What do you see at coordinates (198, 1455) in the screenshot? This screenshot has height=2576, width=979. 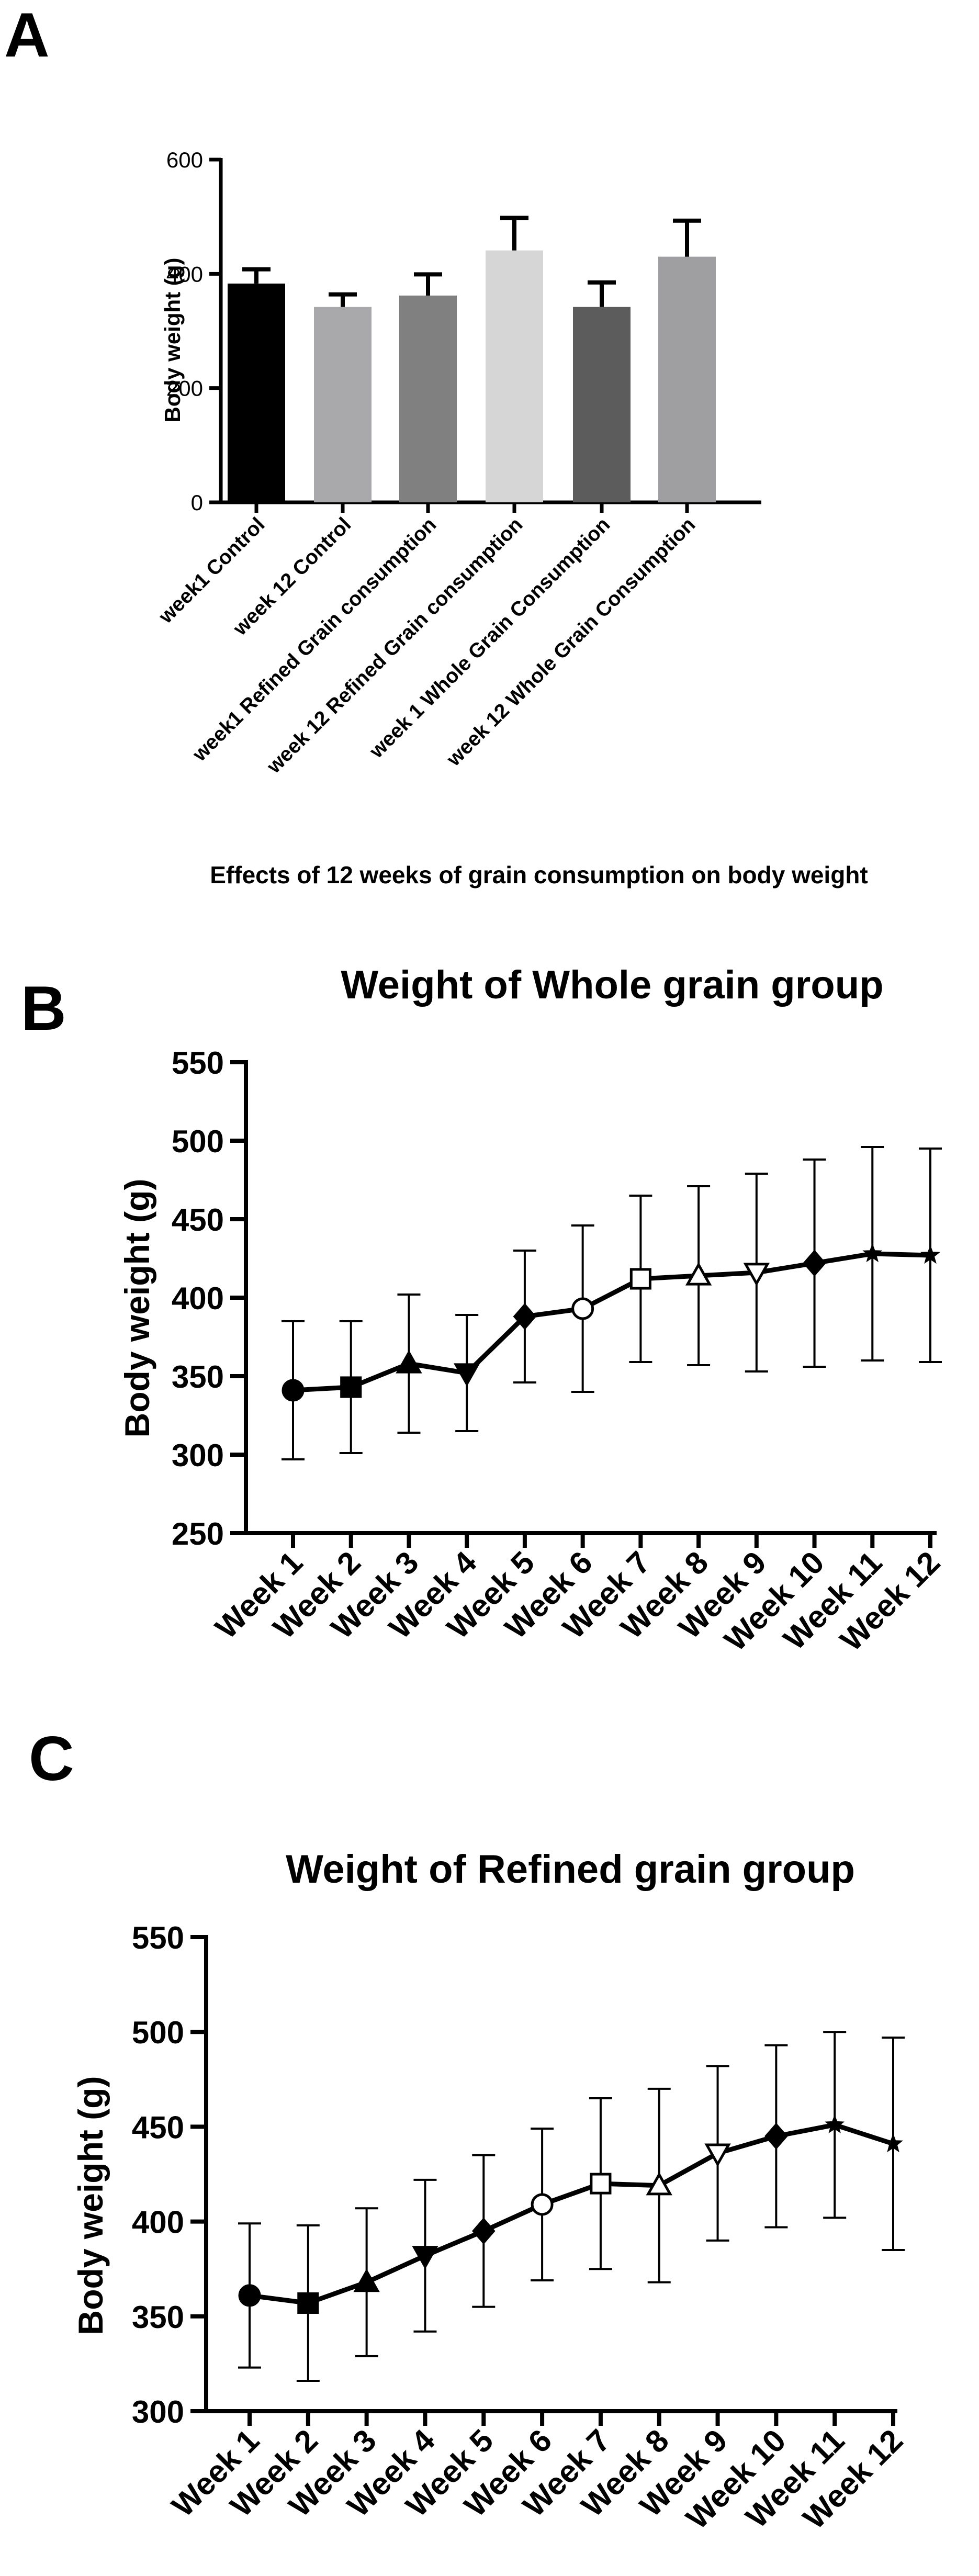 I see `chart-b-y-tick-label: 300` at bounding box center [198, 1455].